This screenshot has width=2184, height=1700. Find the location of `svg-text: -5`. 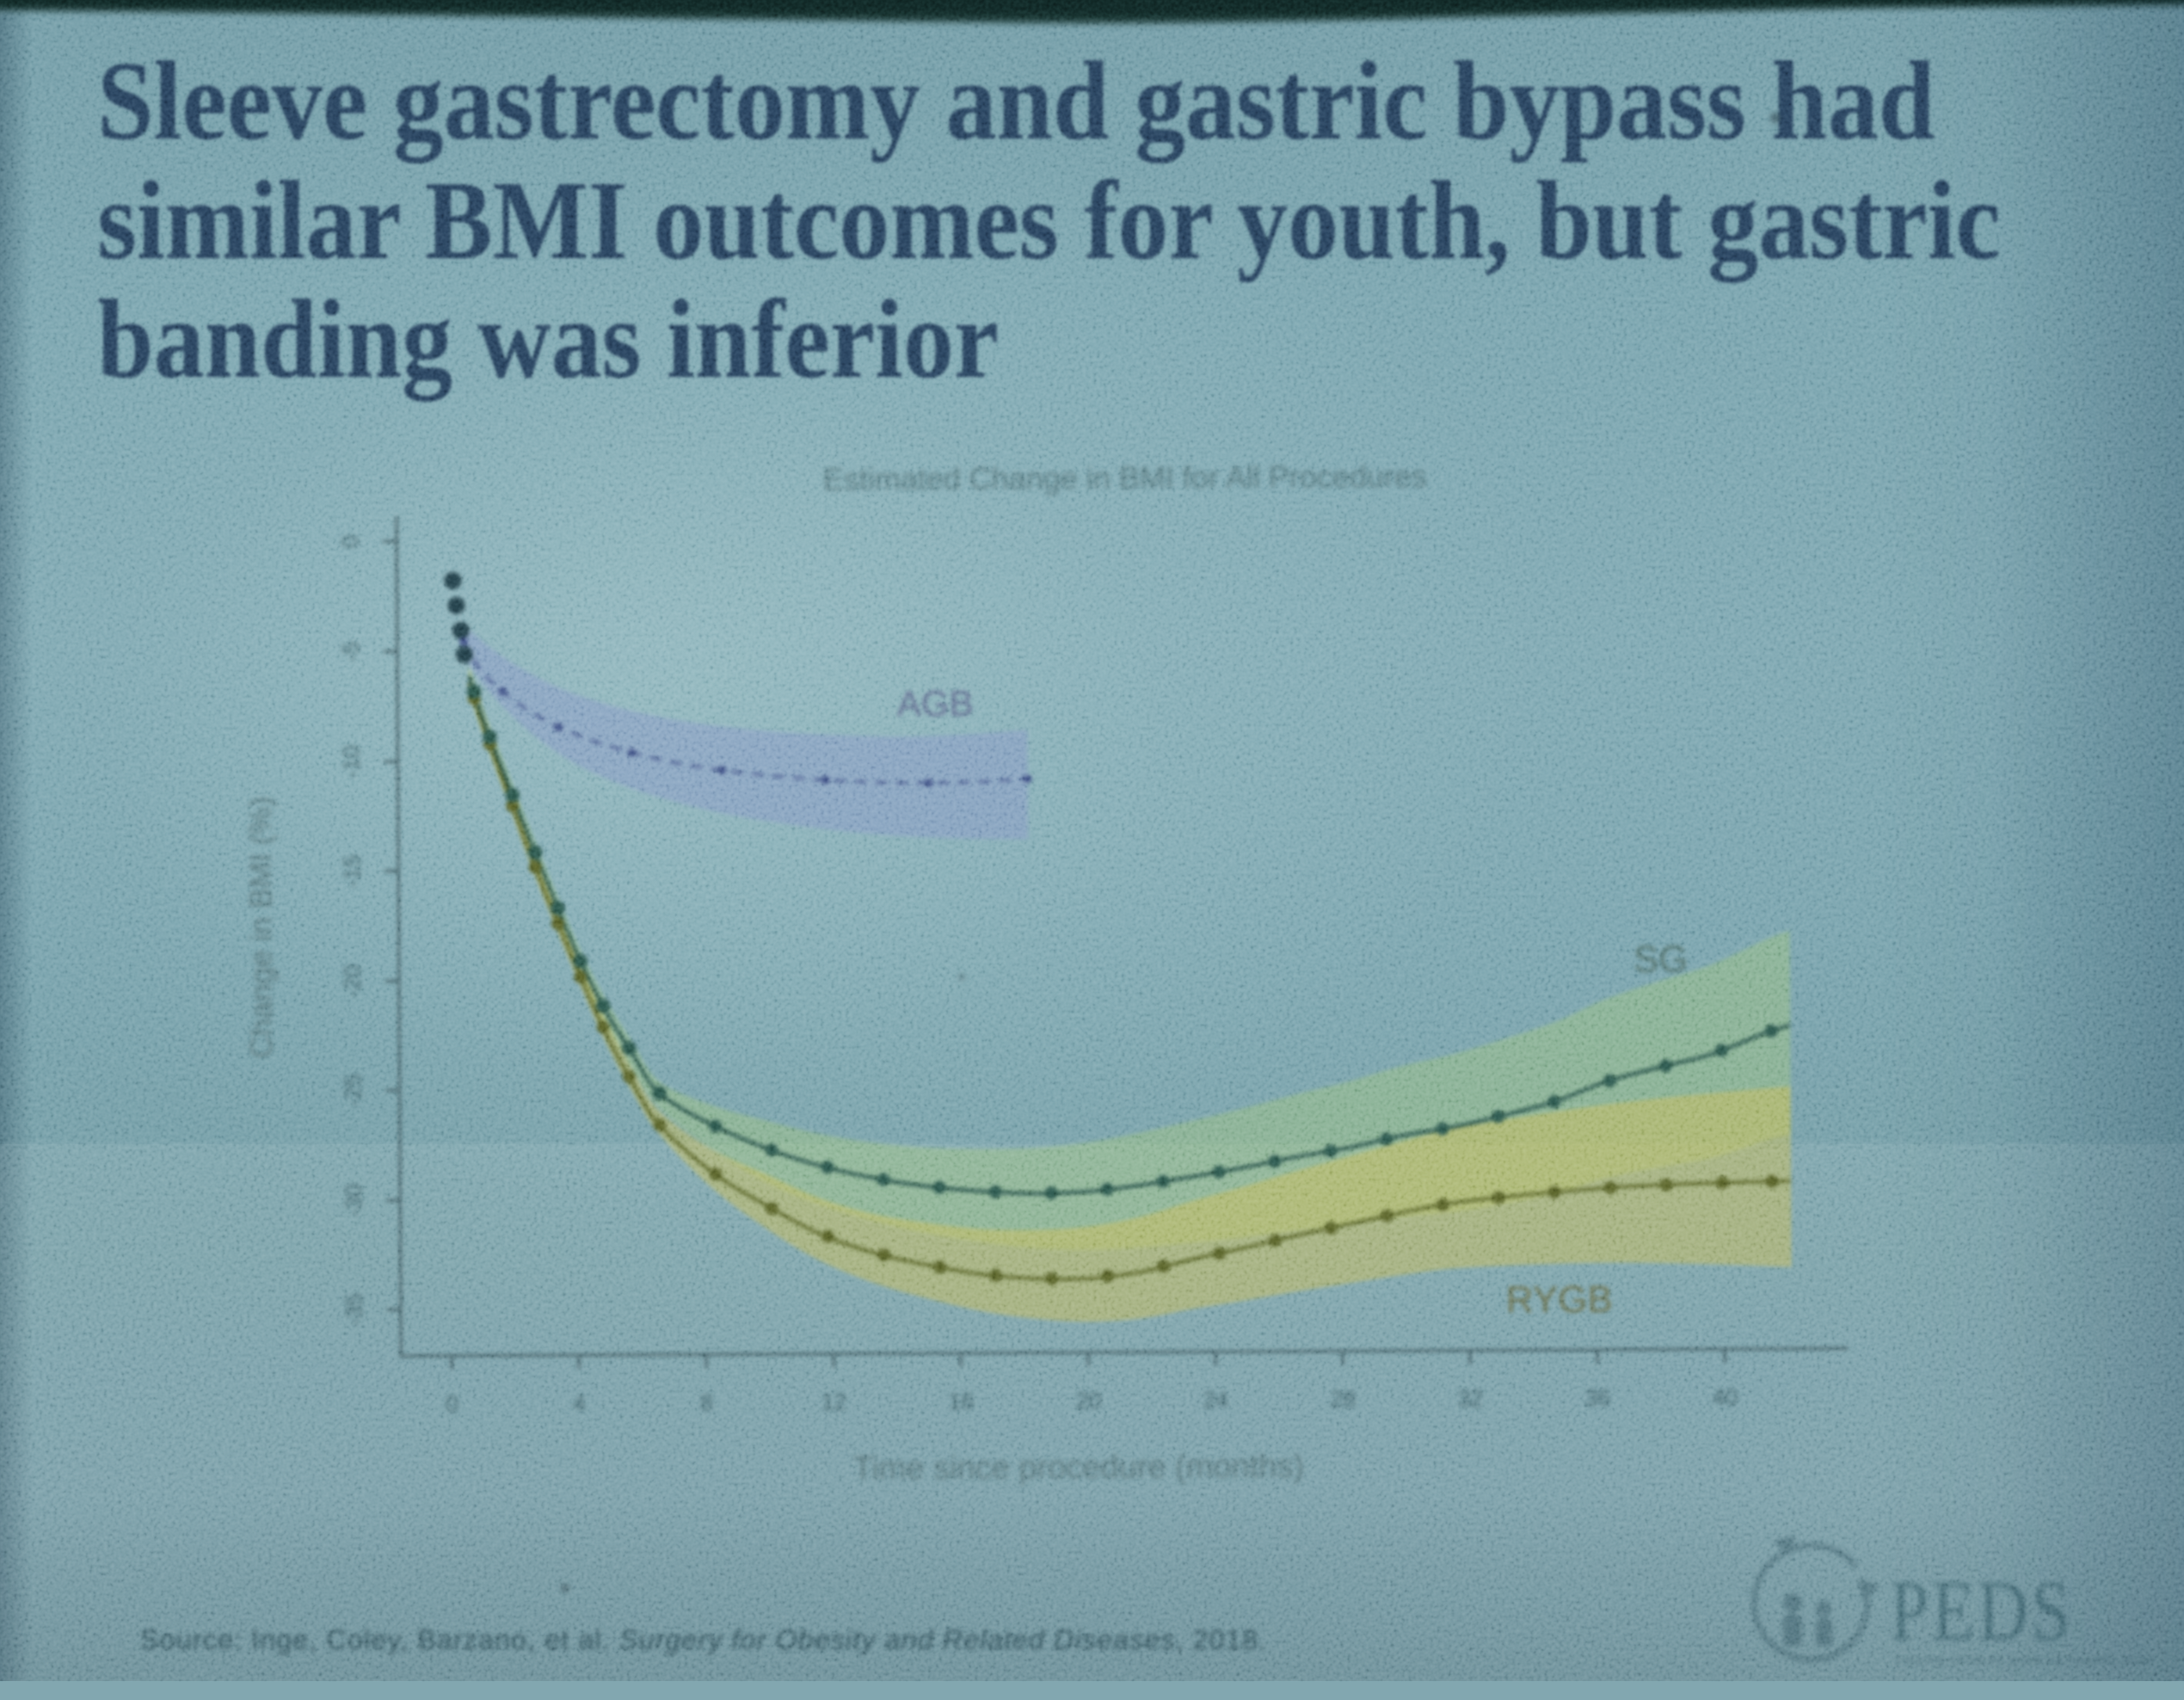

svg-text: -5 is located at coordinates (351, 652).